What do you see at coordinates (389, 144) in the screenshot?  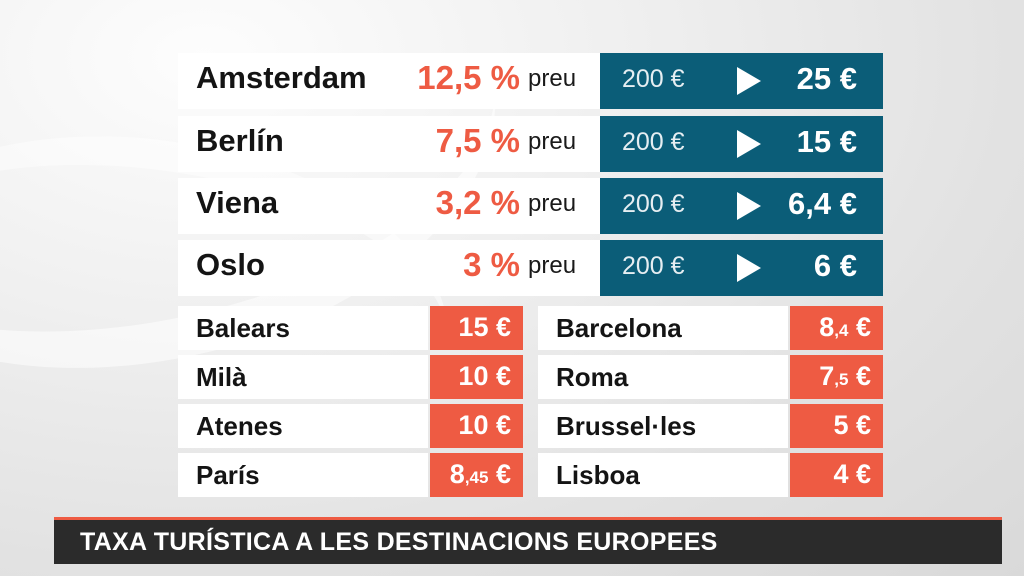 I see `row-white-panel: Berlín 7,5 % preu` at bounding box center [389, 144].